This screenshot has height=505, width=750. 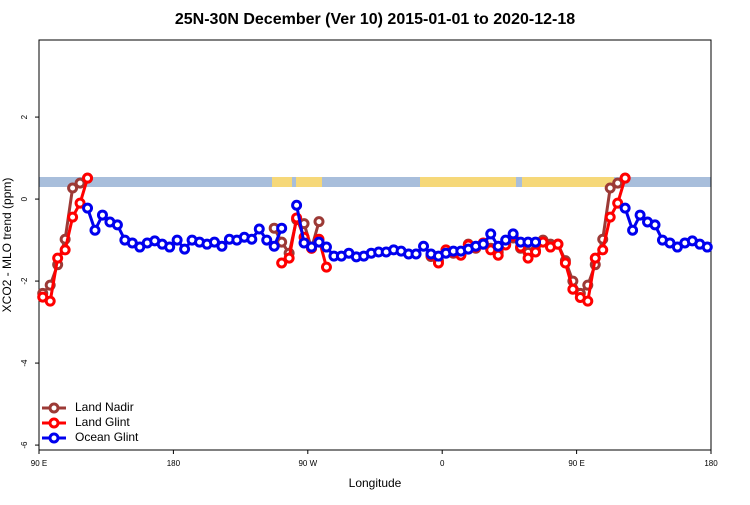 I want to click on y-tick-label: -6, so click(x=24, y=445).